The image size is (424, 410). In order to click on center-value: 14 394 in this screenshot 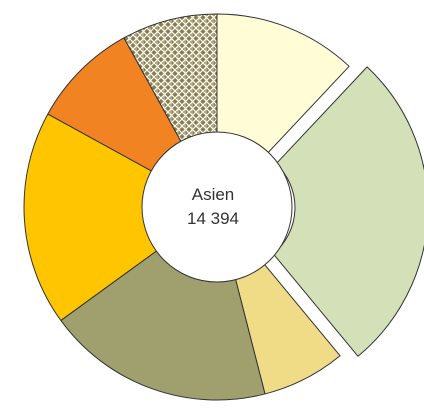, I will do `click(213, 218)`.